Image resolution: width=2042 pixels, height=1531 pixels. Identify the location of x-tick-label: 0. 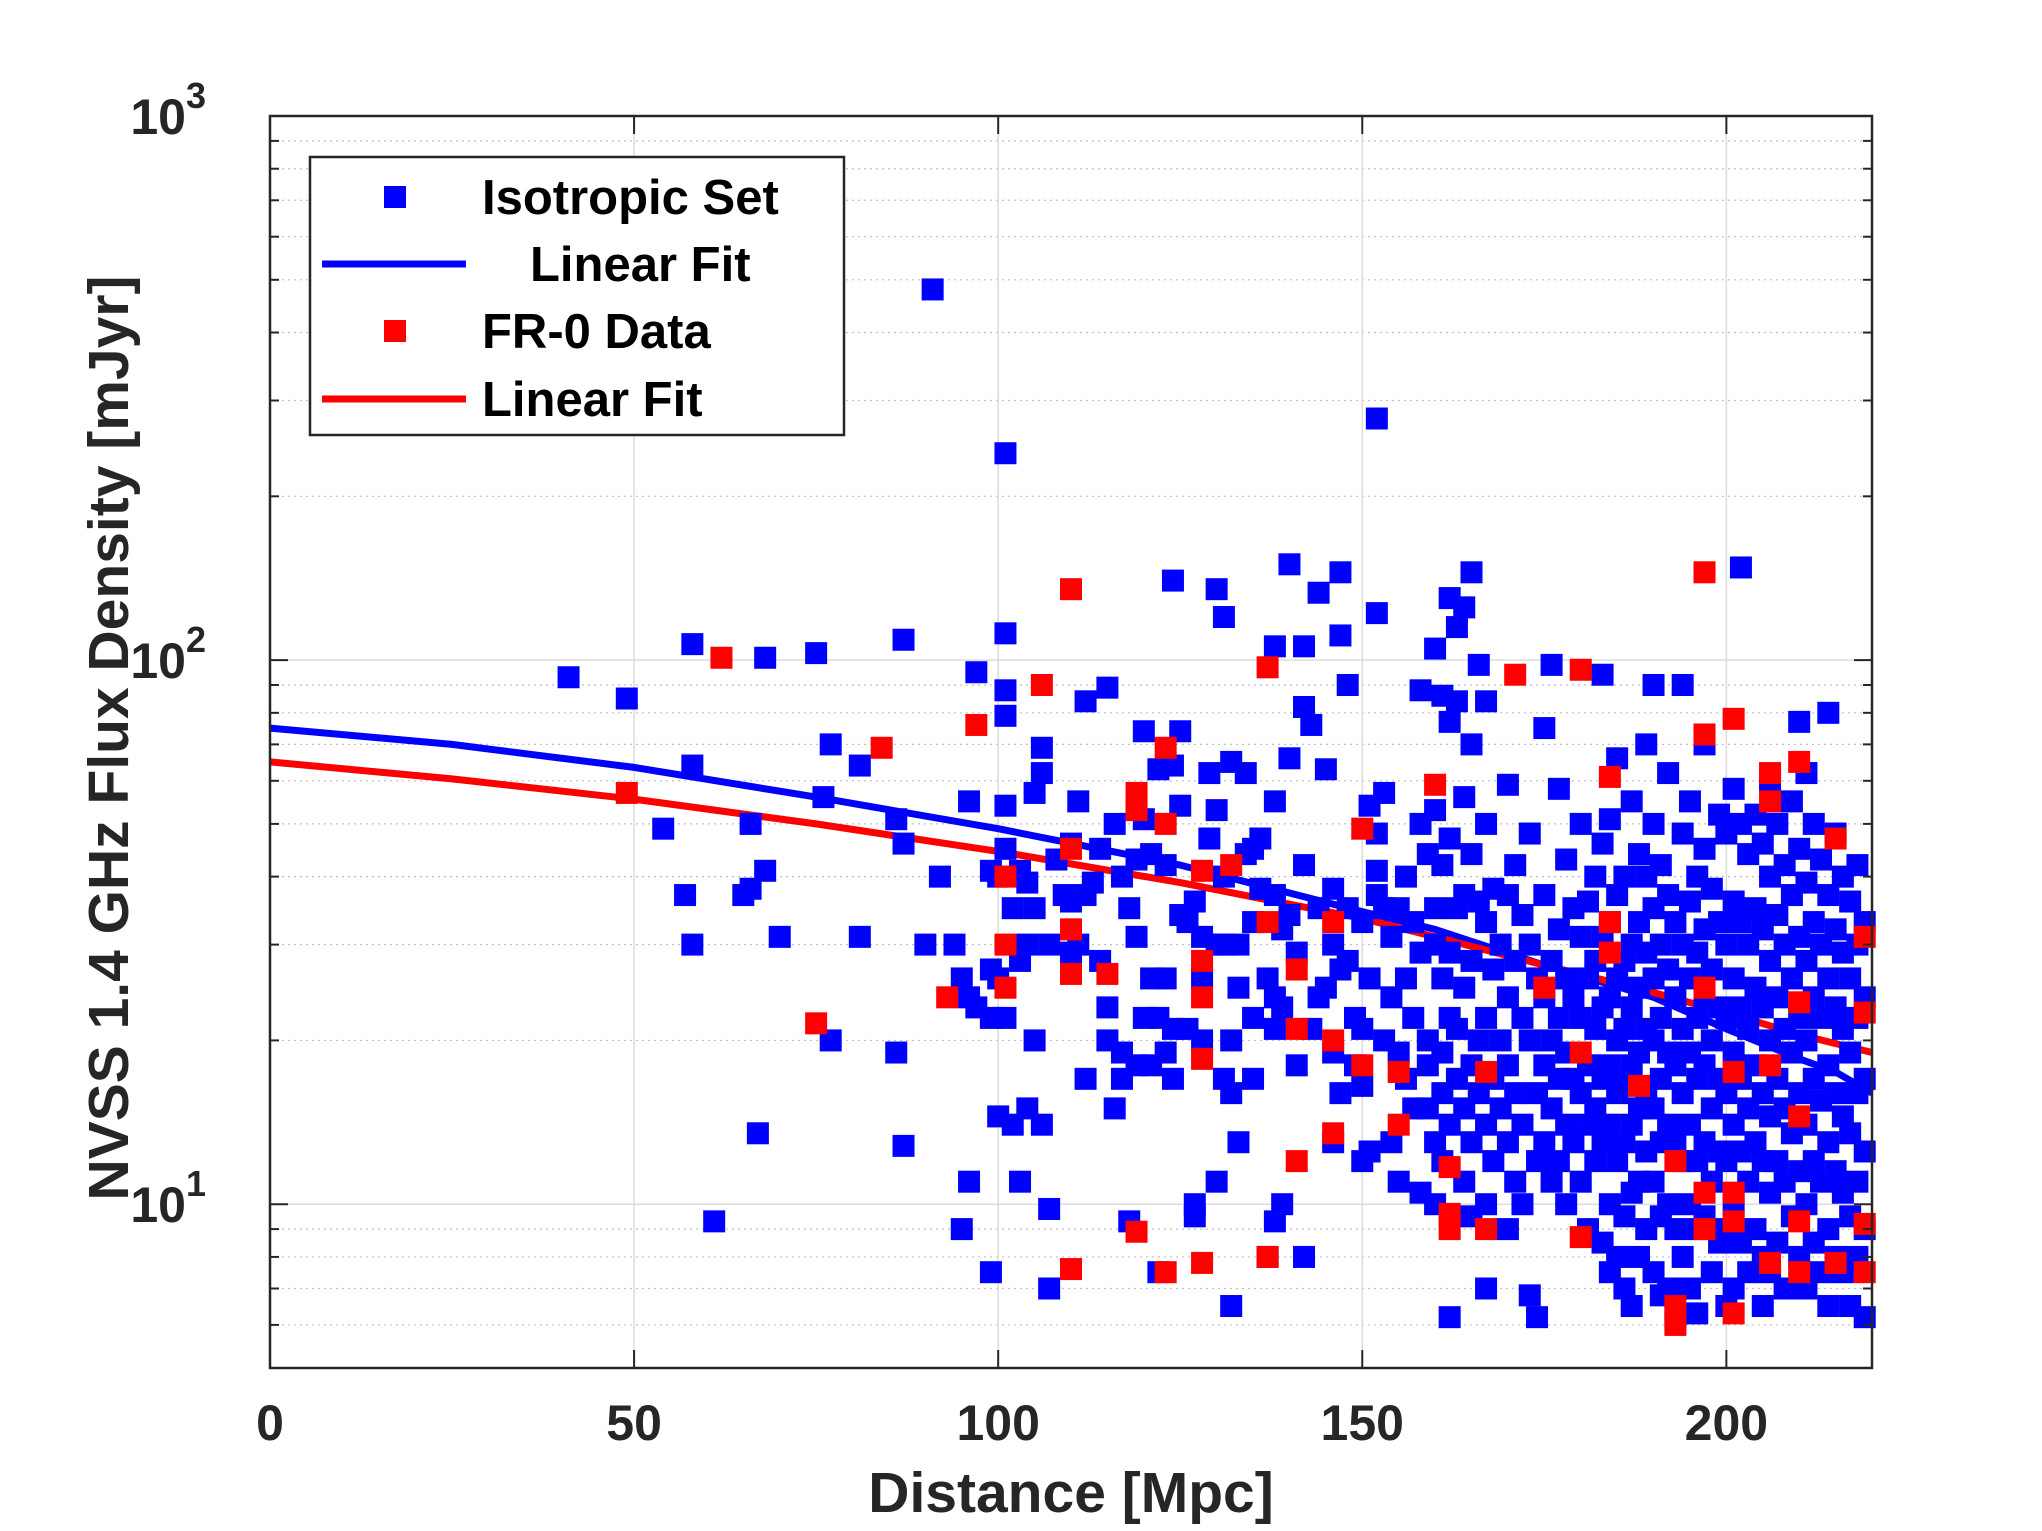
(270, 1423).